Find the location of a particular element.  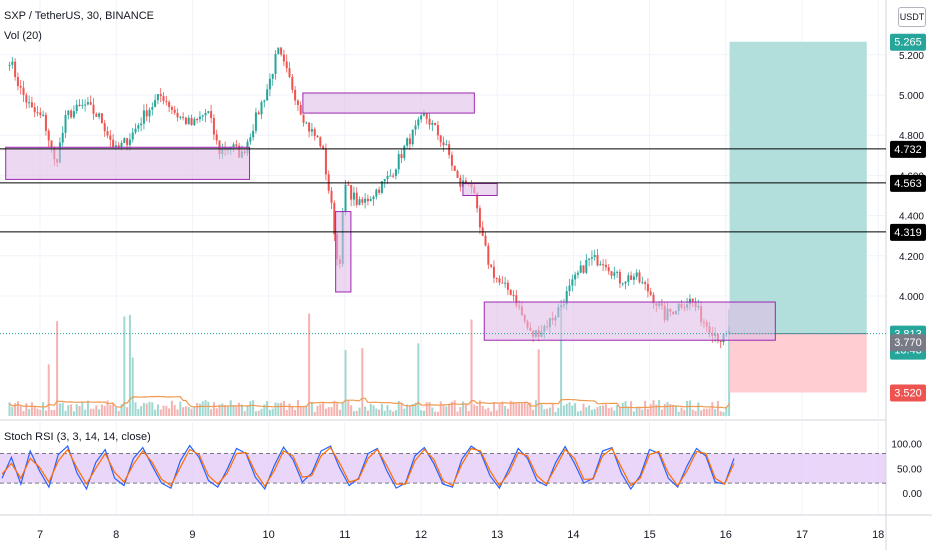

horizontal-levels is located at coordinates (443, 190).